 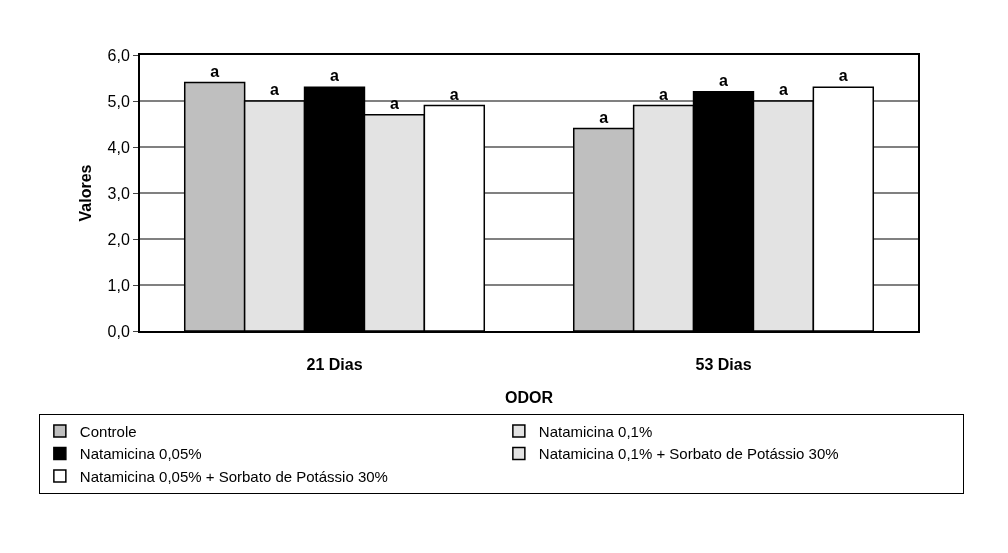 What do you see at coordinates (233, 476) in the screenshot?
I see `legend-label: Natamicina 0,05% + Sorbato de Potássio 30%` at bounding box center [233, 476].